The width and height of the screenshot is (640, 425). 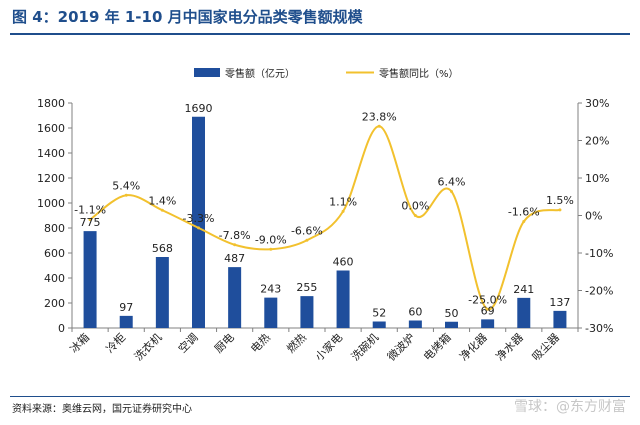 What do you see at coordinates (597, 103) in the screenshot?
I see `right-tick-label: 30%` at bounding box center [597, 103].